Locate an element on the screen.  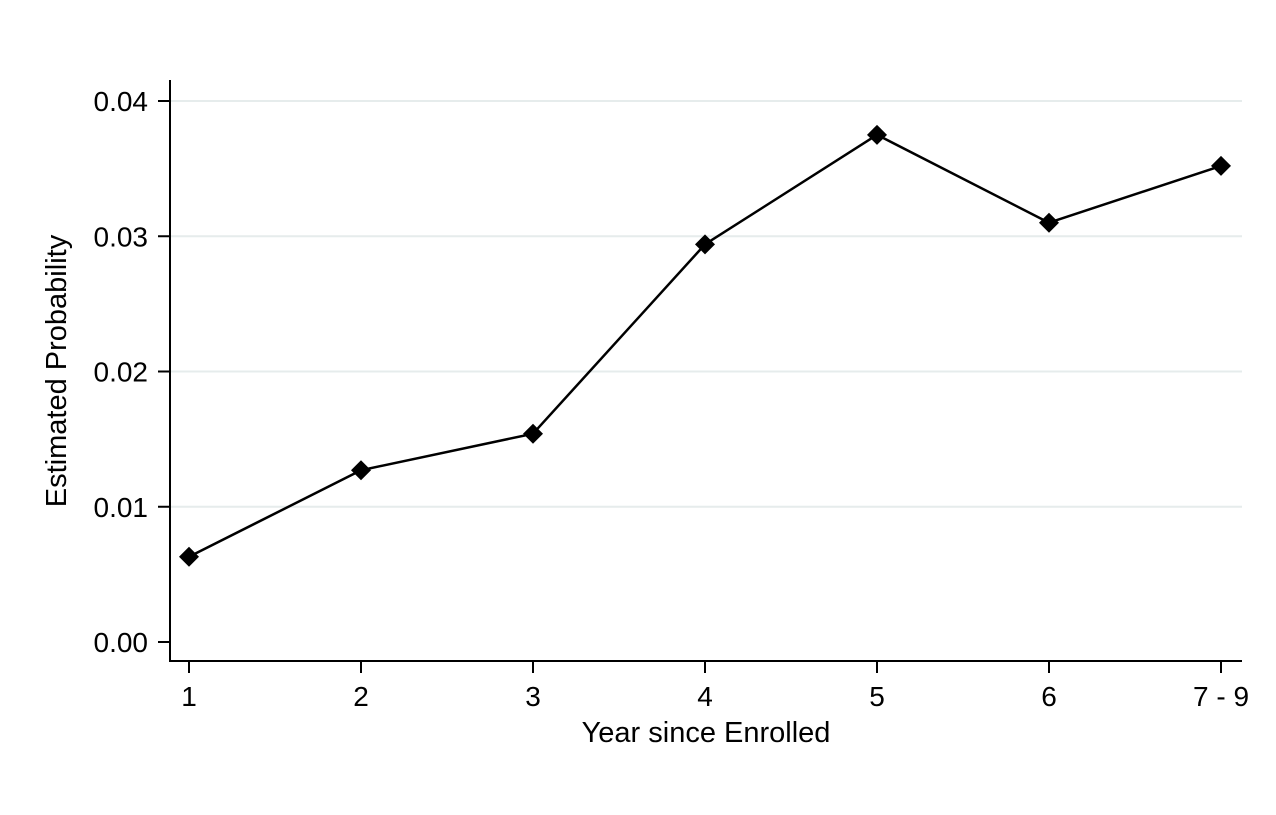
x-tick-label: 6 is located at coordinates (1049, 696).